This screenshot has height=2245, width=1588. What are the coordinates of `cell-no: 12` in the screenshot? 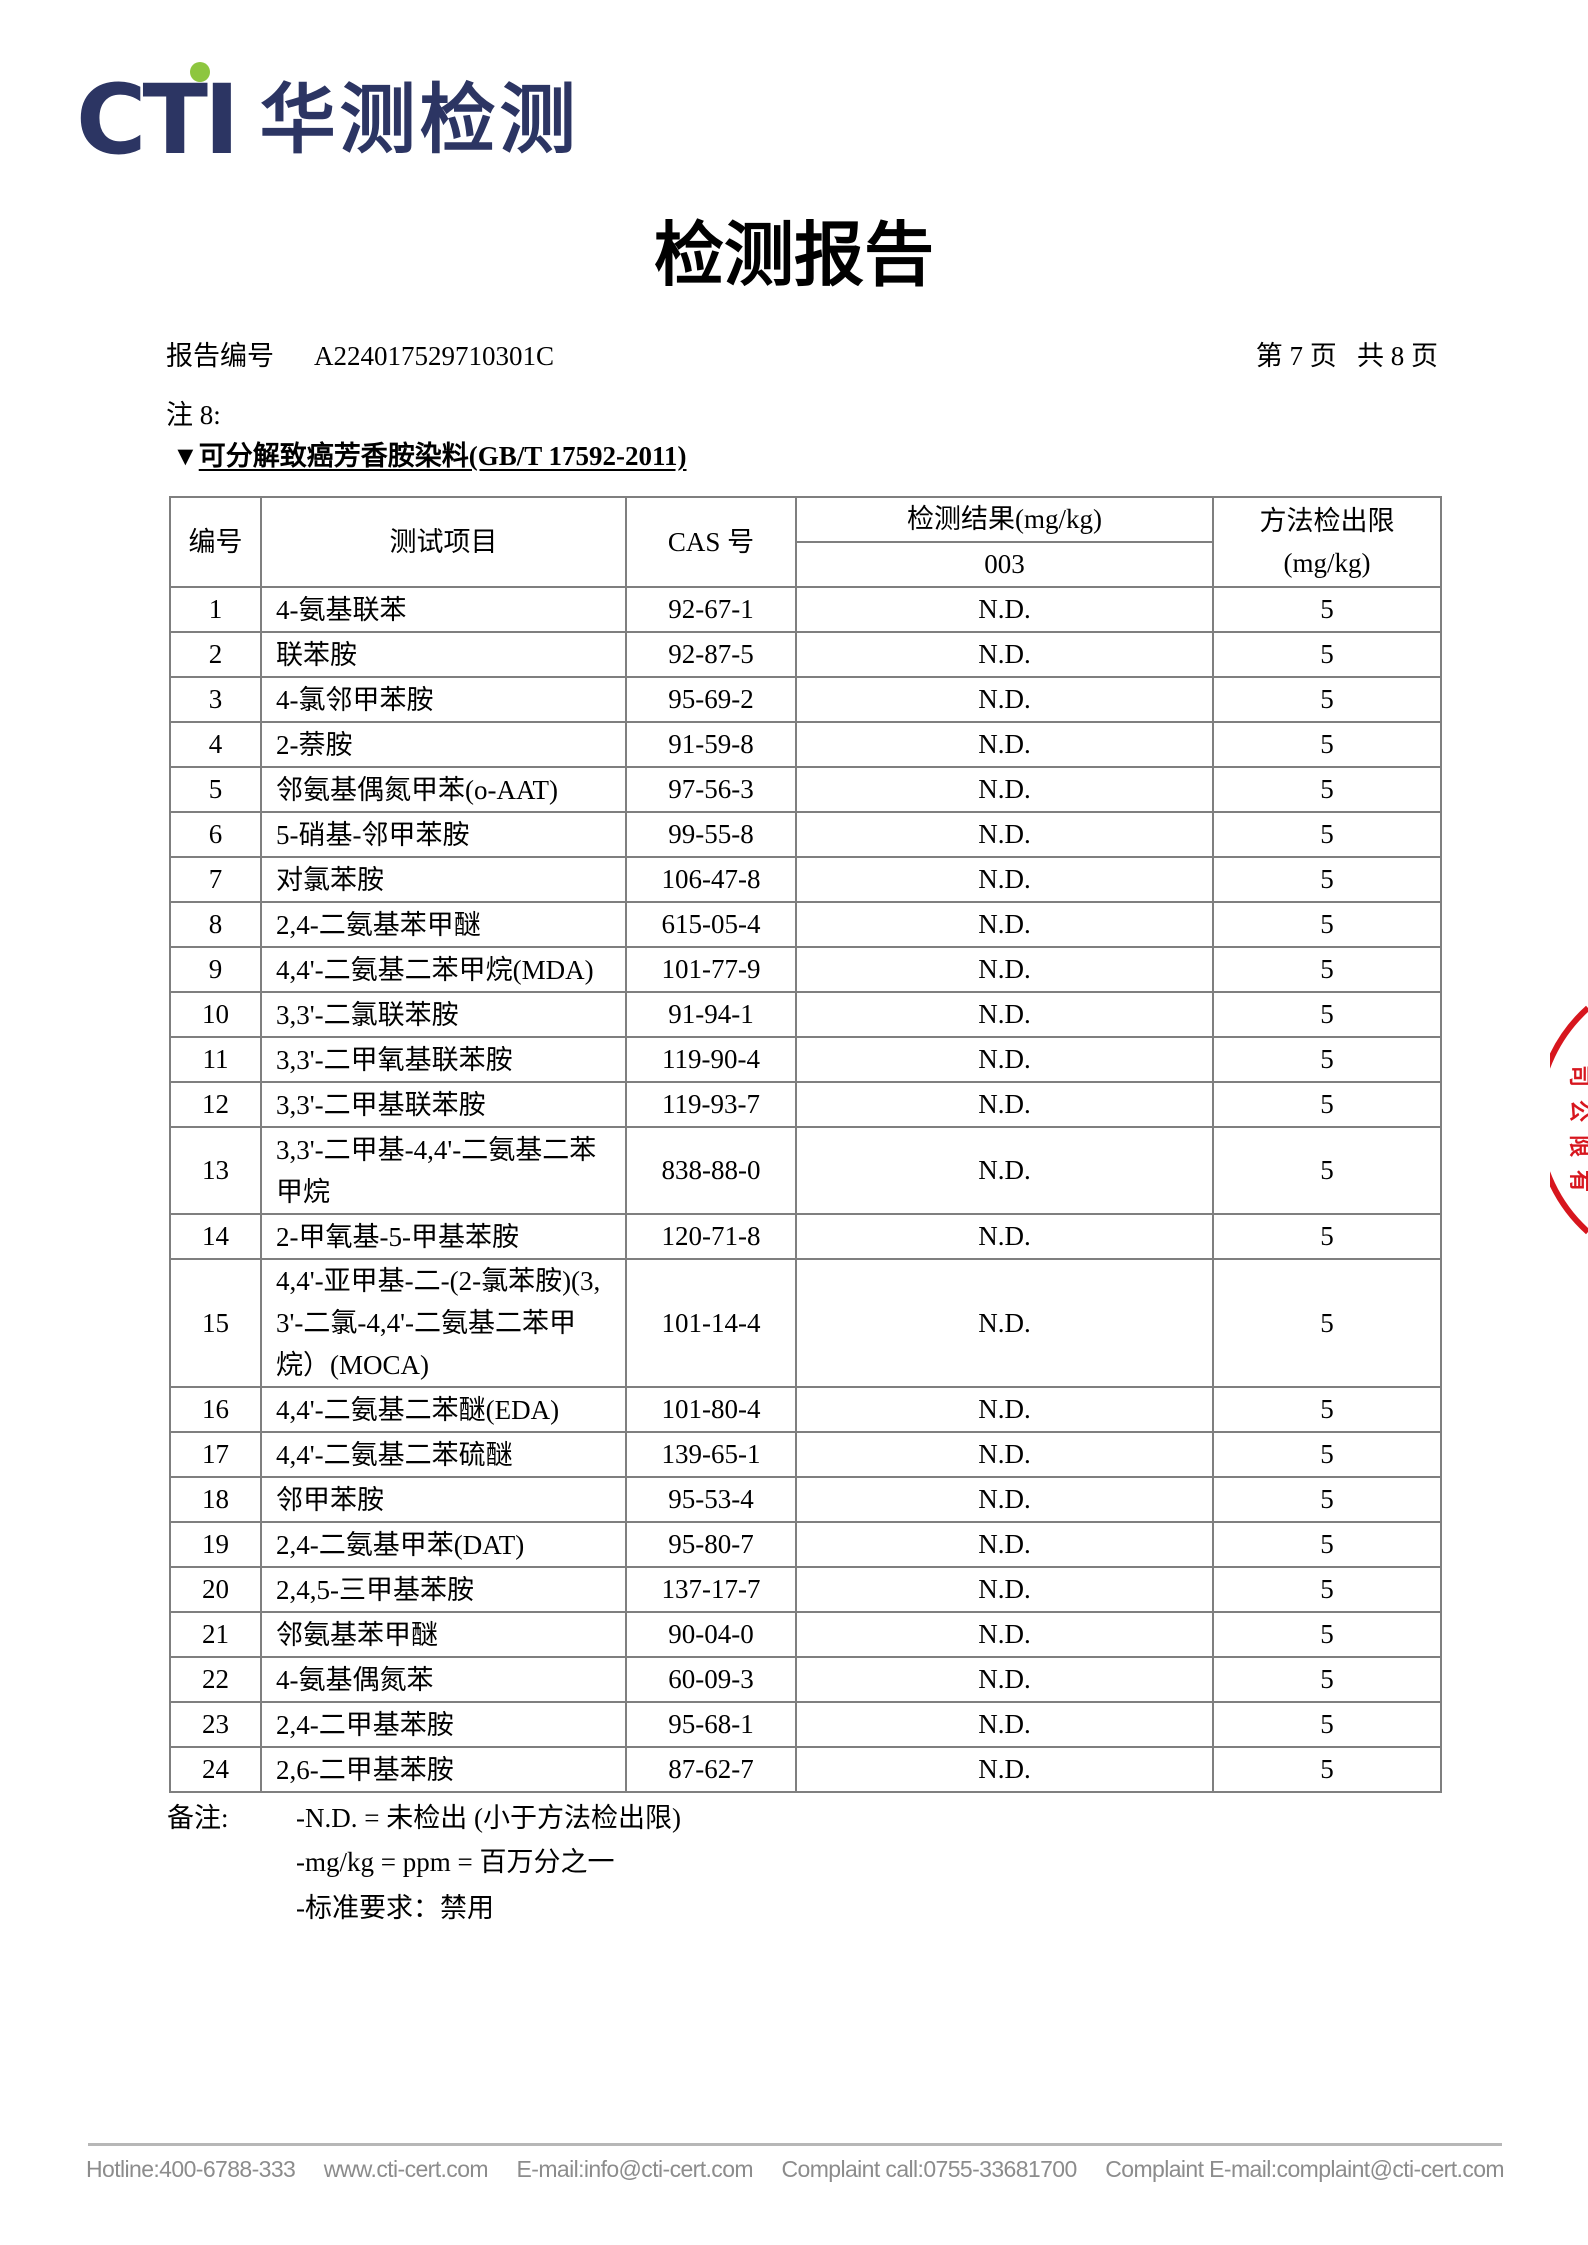 It's located at (215, 1104).